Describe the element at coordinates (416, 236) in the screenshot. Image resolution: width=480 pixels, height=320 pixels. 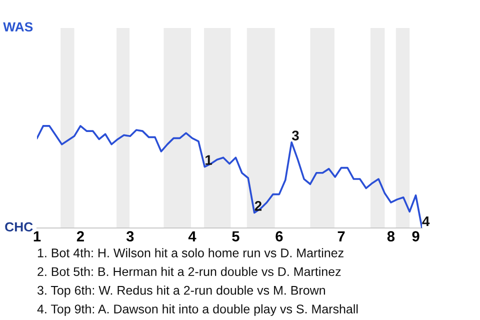
I see `x-tick-label: 9` at that location.